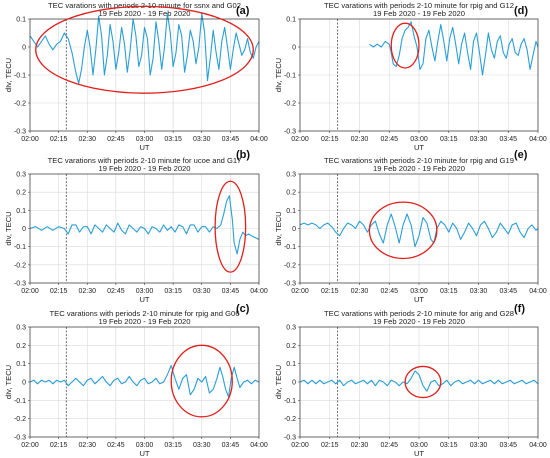 This screenshot has width=550, height=458. Describe the element at coordinates (521, 155) in the screenshot. I see `panel-label: (e)` at that location.